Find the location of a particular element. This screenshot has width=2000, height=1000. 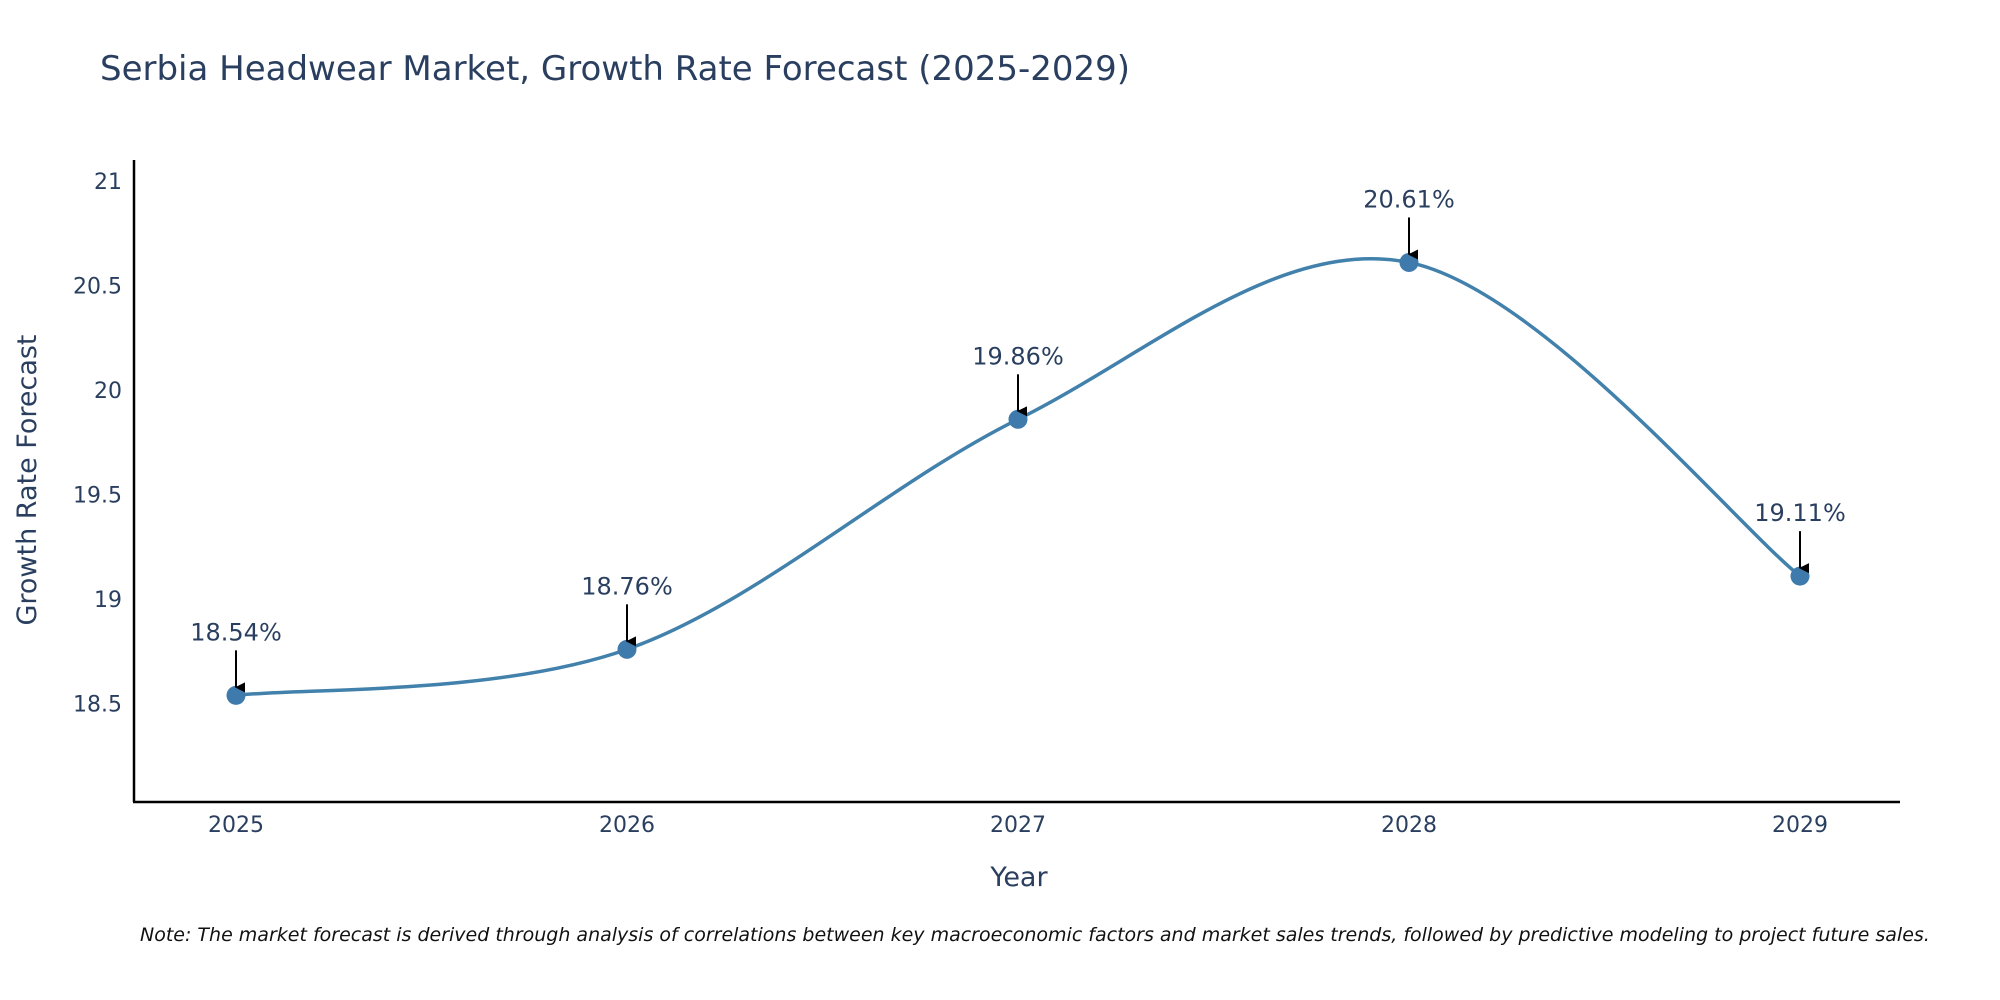

x-tick-label: 2028 is located at coordinates (1409, 825).